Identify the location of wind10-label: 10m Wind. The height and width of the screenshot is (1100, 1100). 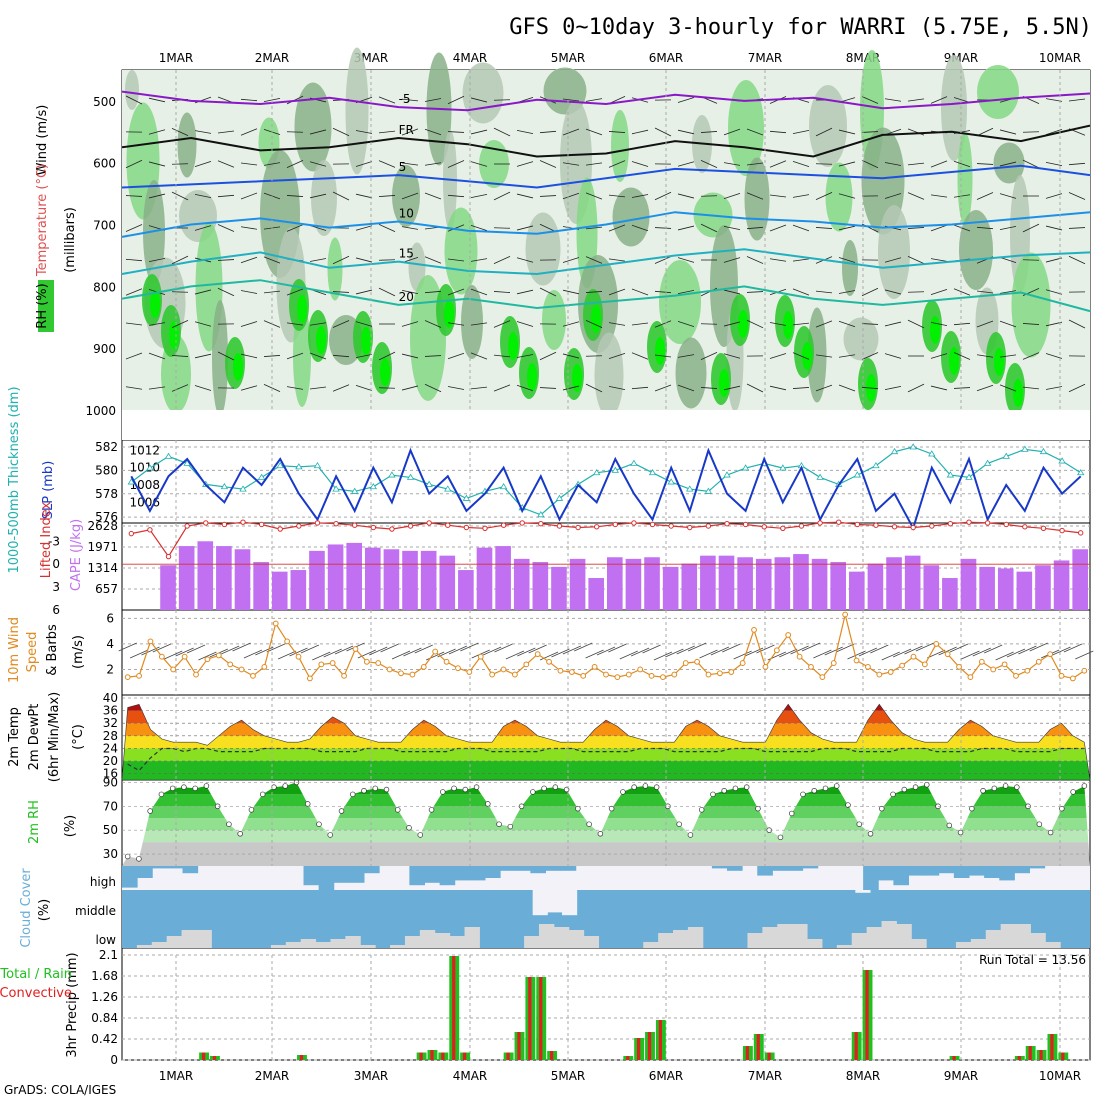
(14, 650).